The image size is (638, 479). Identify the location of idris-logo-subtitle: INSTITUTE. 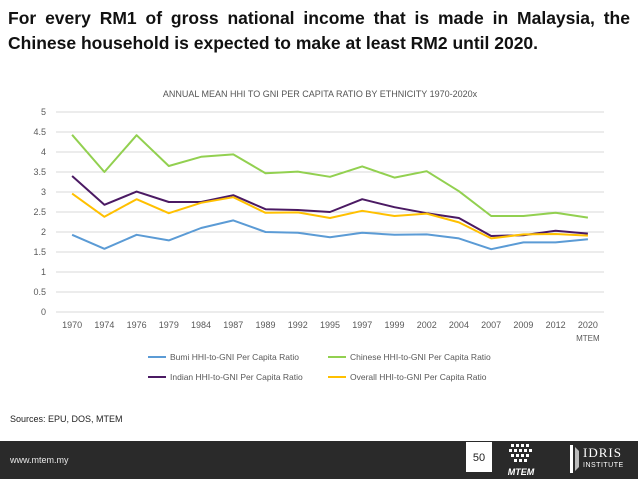
(603, 465).